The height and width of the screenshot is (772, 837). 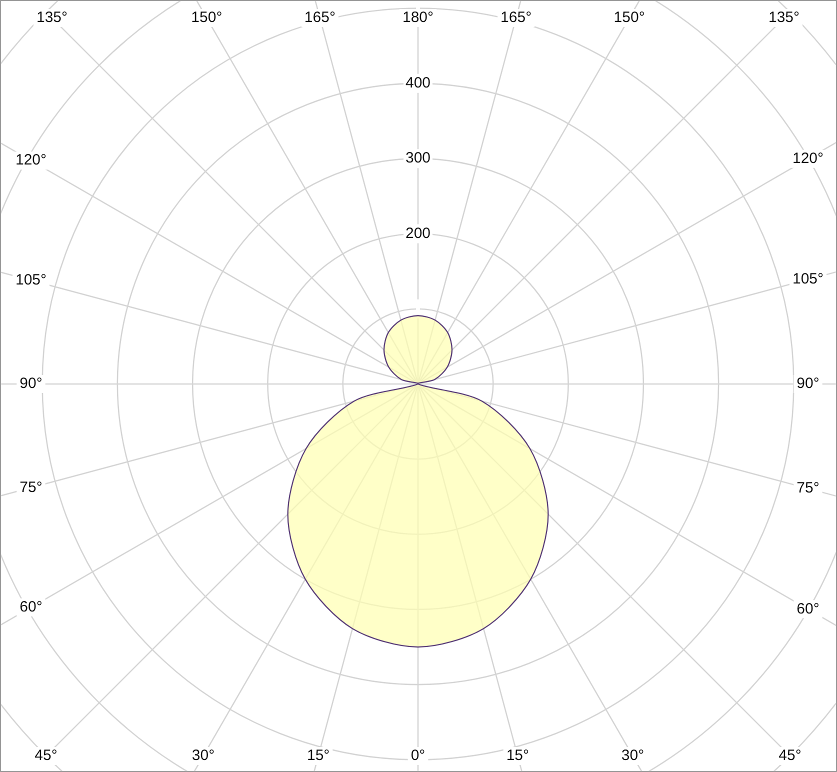 What do you see at coordinates (418, 17) in the screenshot?
I see `spoke-label: 180°` at bounding box center [418, 17].